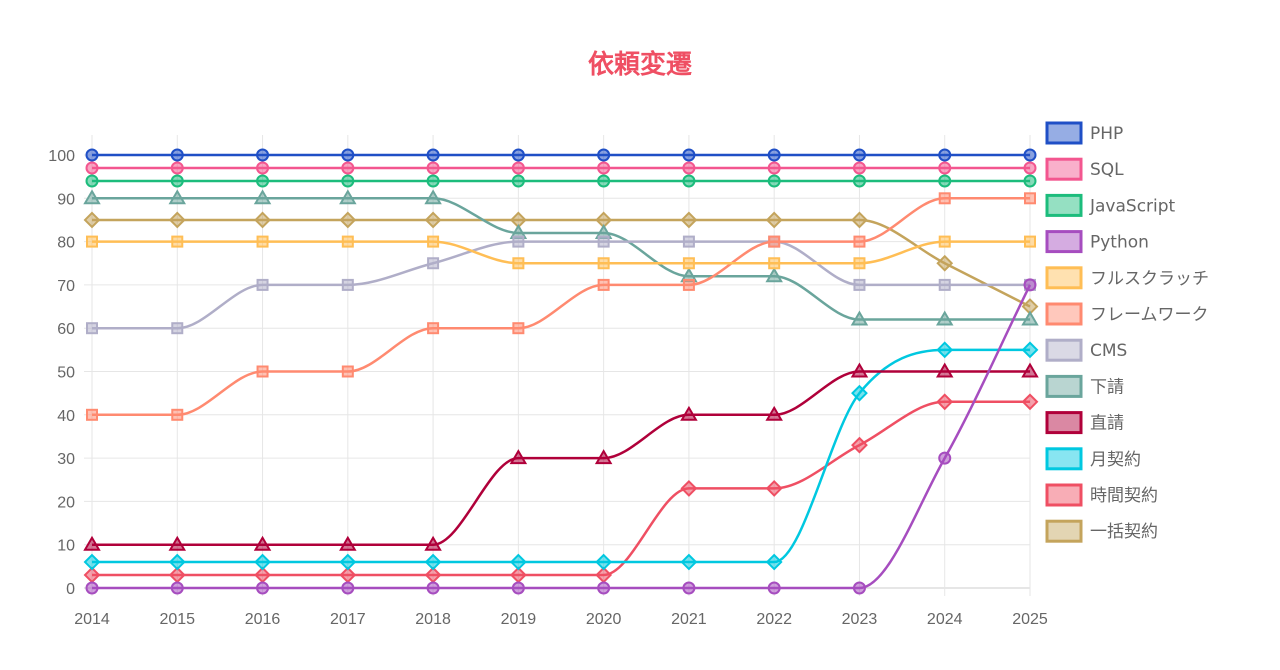  I want to click on legend-item: フルスクラッチ, so click(1127, 278).